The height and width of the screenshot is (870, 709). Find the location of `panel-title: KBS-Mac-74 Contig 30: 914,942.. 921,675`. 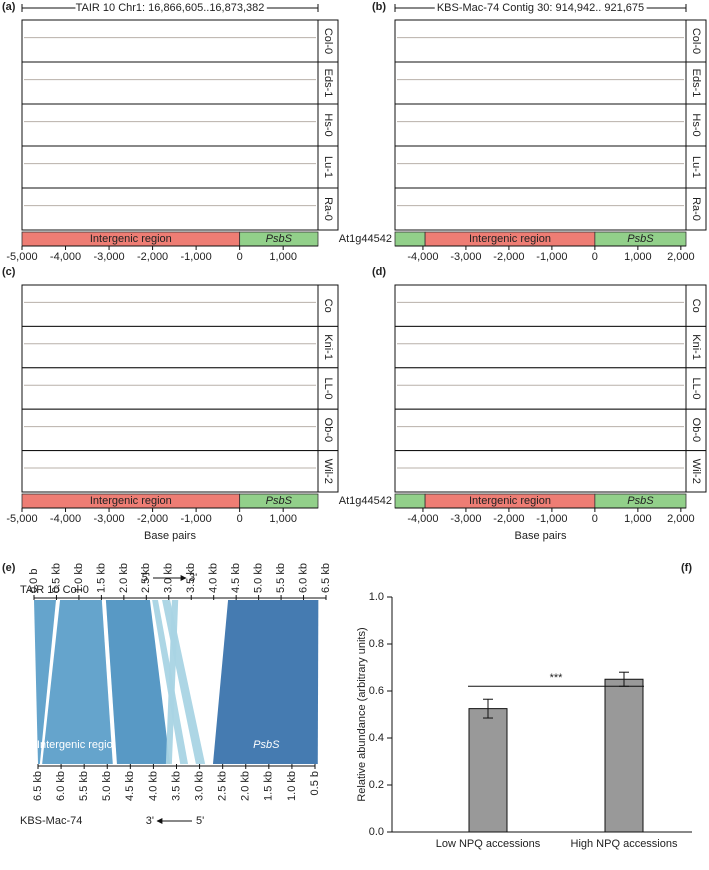

panel-title: KBS-Mac-74 Contig 30: 914,942.. 921,675 is located at coordinates (540, 8).